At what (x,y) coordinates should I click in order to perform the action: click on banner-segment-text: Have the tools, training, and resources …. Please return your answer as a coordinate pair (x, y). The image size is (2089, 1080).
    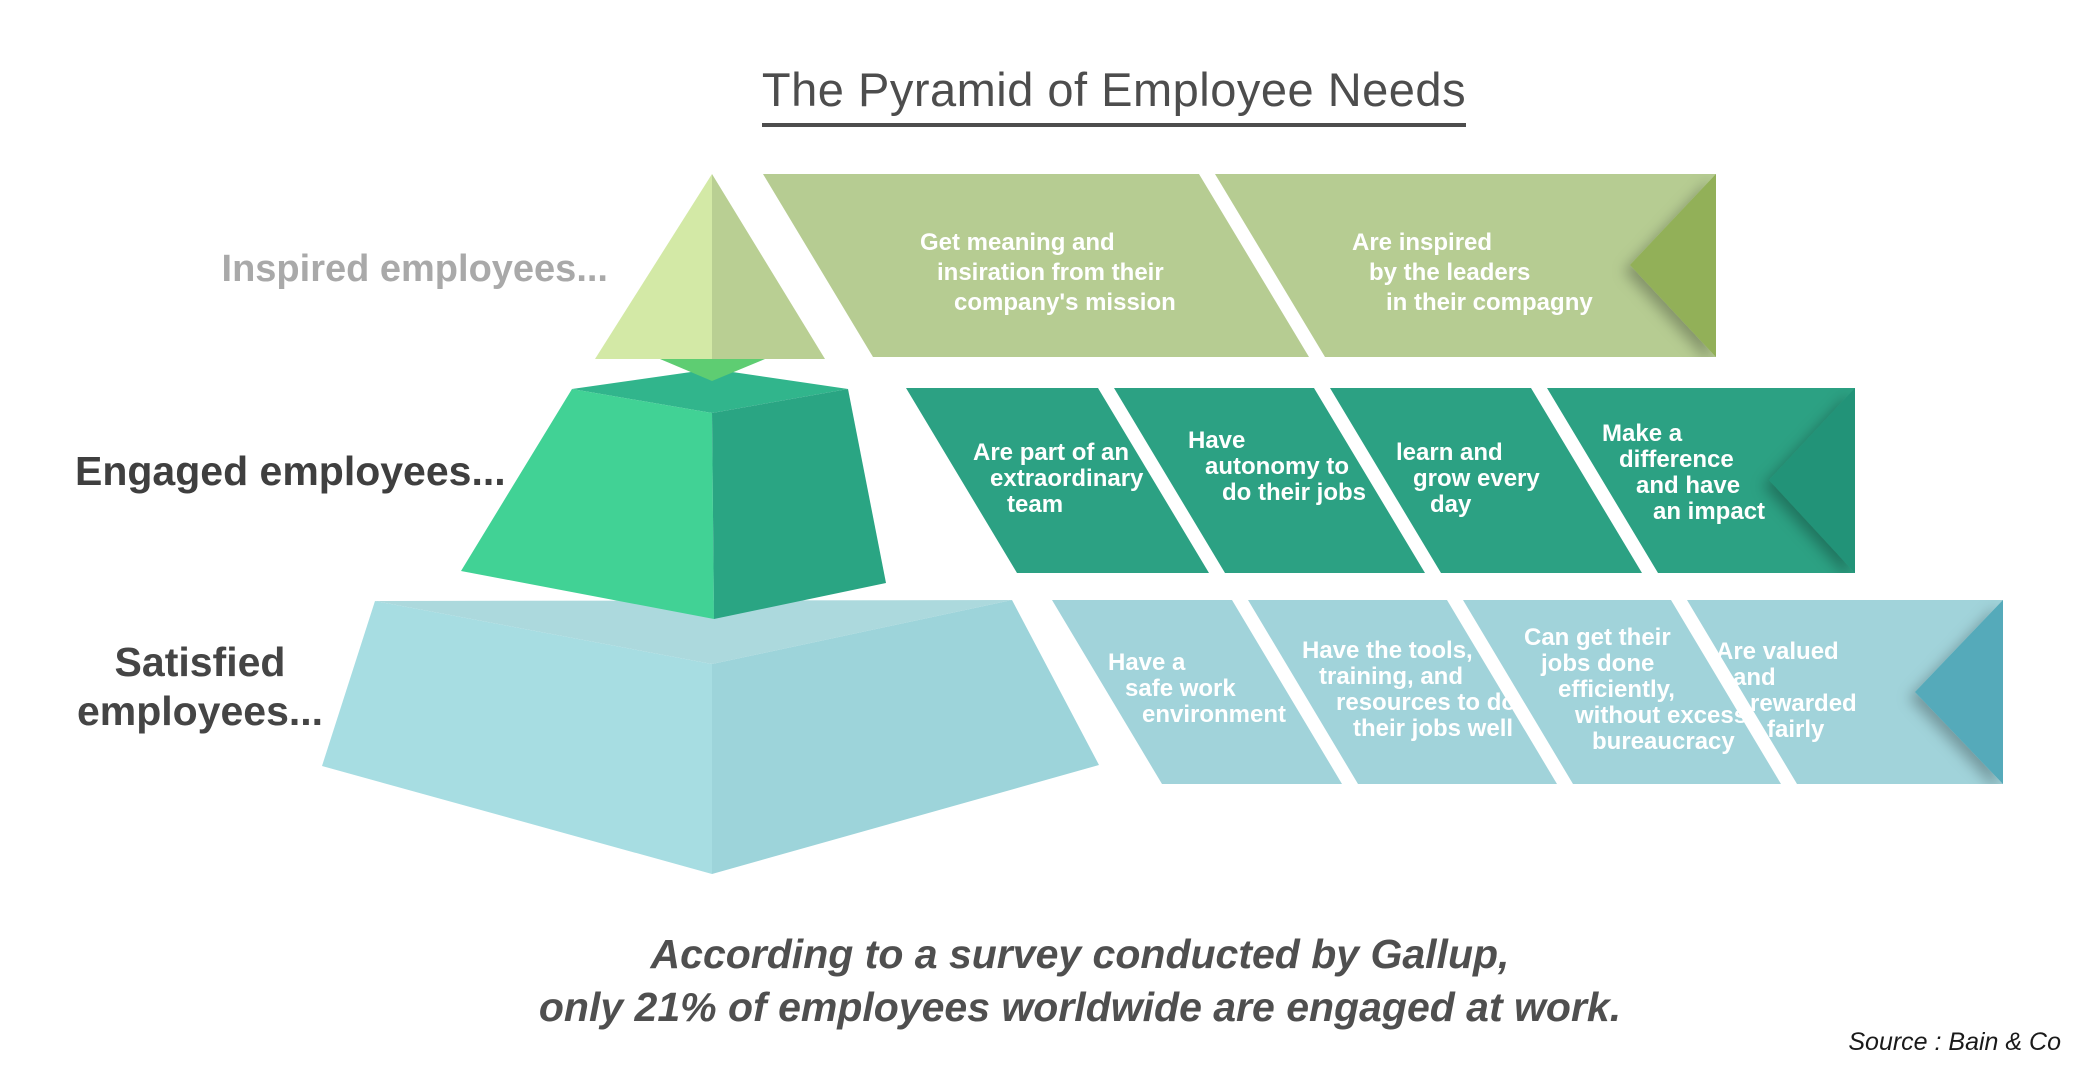
    Looking at the image, I should click on (1409, 690).